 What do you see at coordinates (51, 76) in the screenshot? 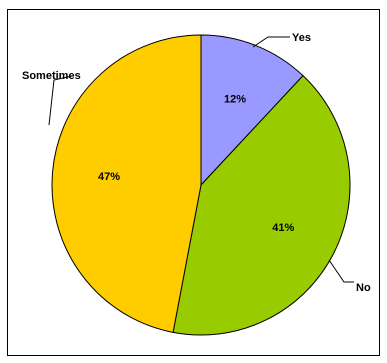
I see `pie-slice-sometimes-category-label: Sometimes` at bounding box center [51, 76].